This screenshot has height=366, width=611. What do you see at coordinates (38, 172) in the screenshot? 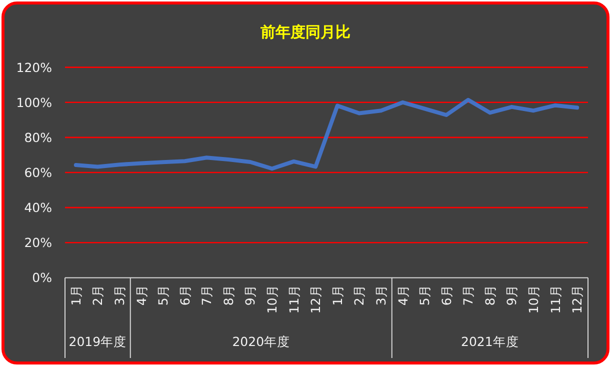
I see `y-tick-label: 60%` at bounding box center [38, 172].